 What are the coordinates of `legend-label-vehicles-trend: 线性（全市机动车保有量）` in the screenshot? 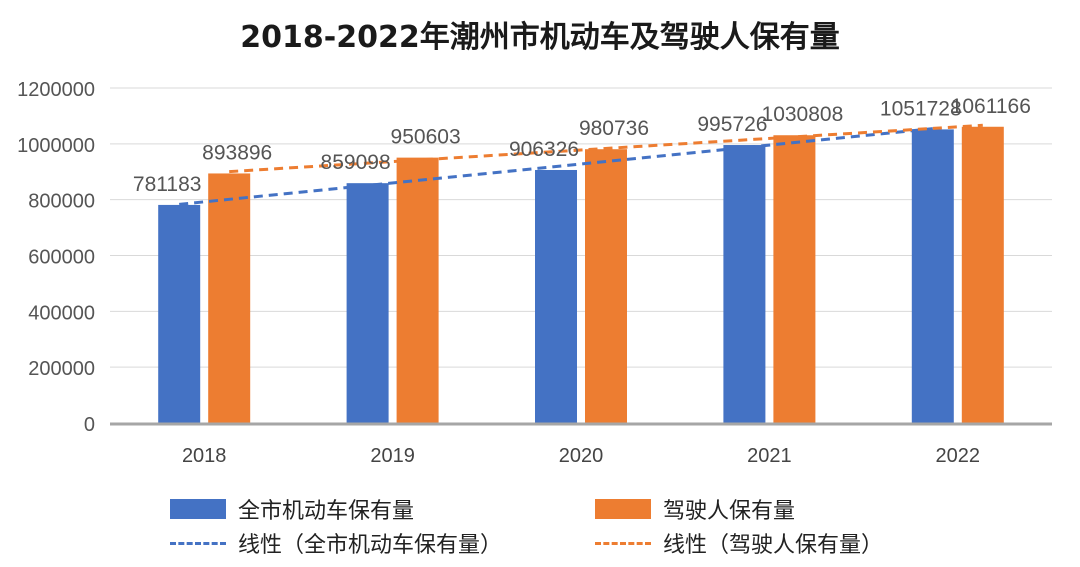 It's located at (370, 545).